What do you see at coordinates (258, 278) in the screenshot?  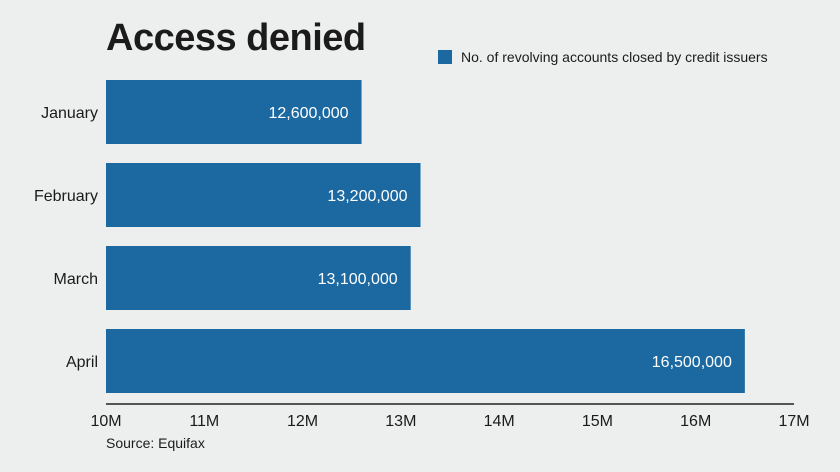 I see `bar-march` at bounding box center [258, 278].